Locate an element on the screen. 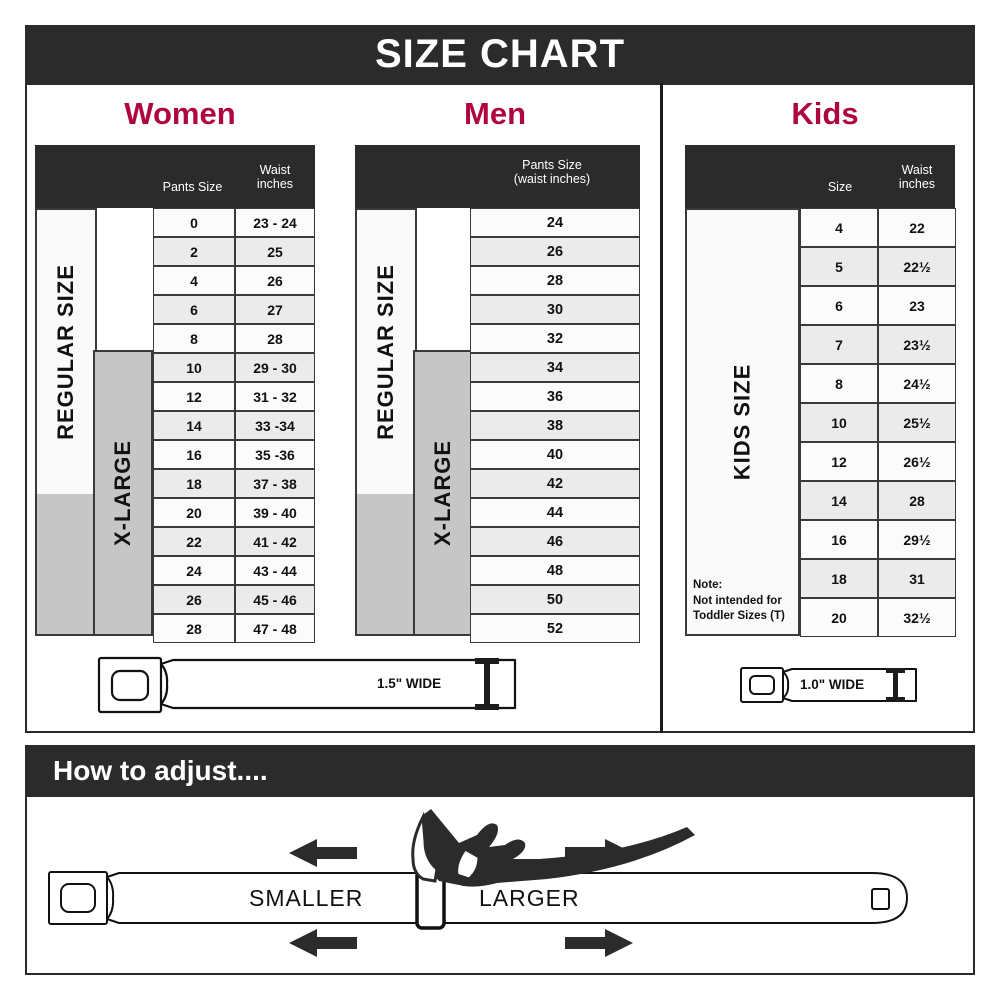 The image size is (1000, 1000). women-table-row-cell: 22 is located at coordinates (194, 541).